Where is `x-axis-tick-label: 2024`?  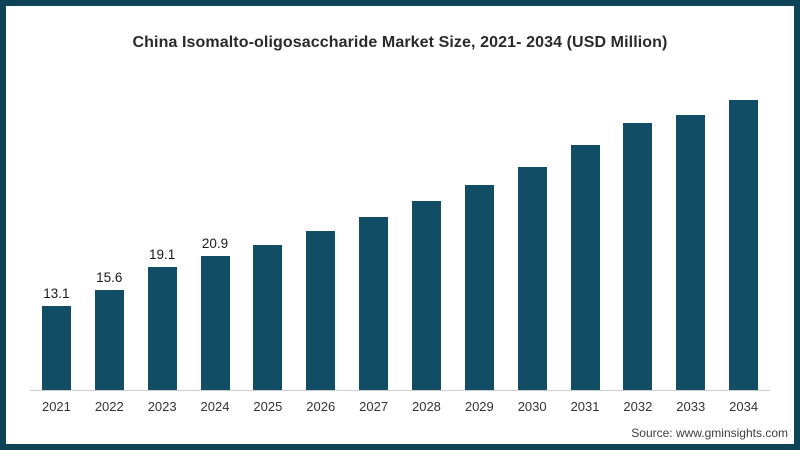
x-axis-tick-label: 2024 is located at coordinates (215, 406).